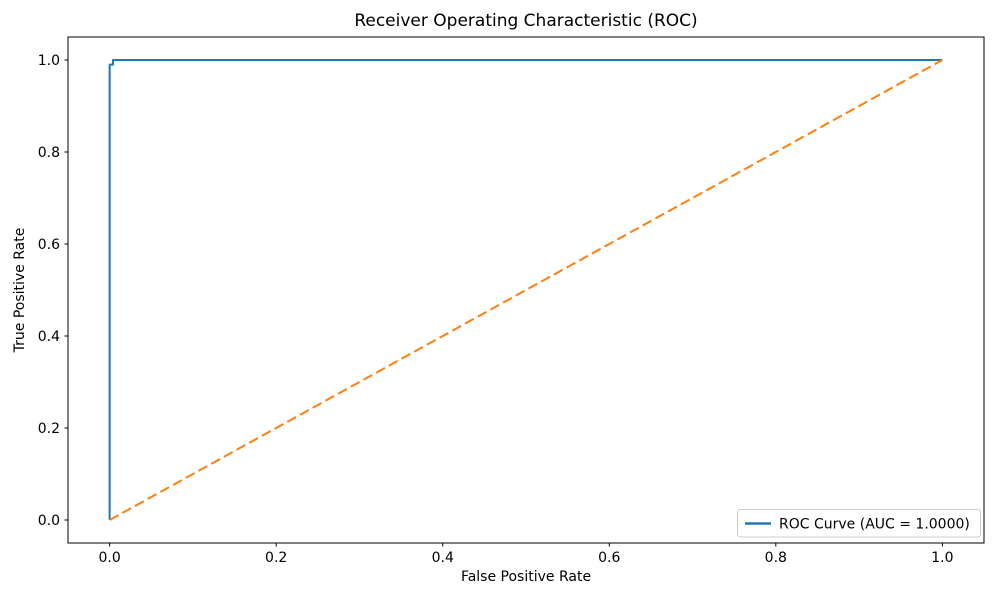 The height and width of the screenshot is (600, 1000). Describe the element at coordinates (49, 337) in the screenshot. I see `y-tick-label: 0.4` at that location.